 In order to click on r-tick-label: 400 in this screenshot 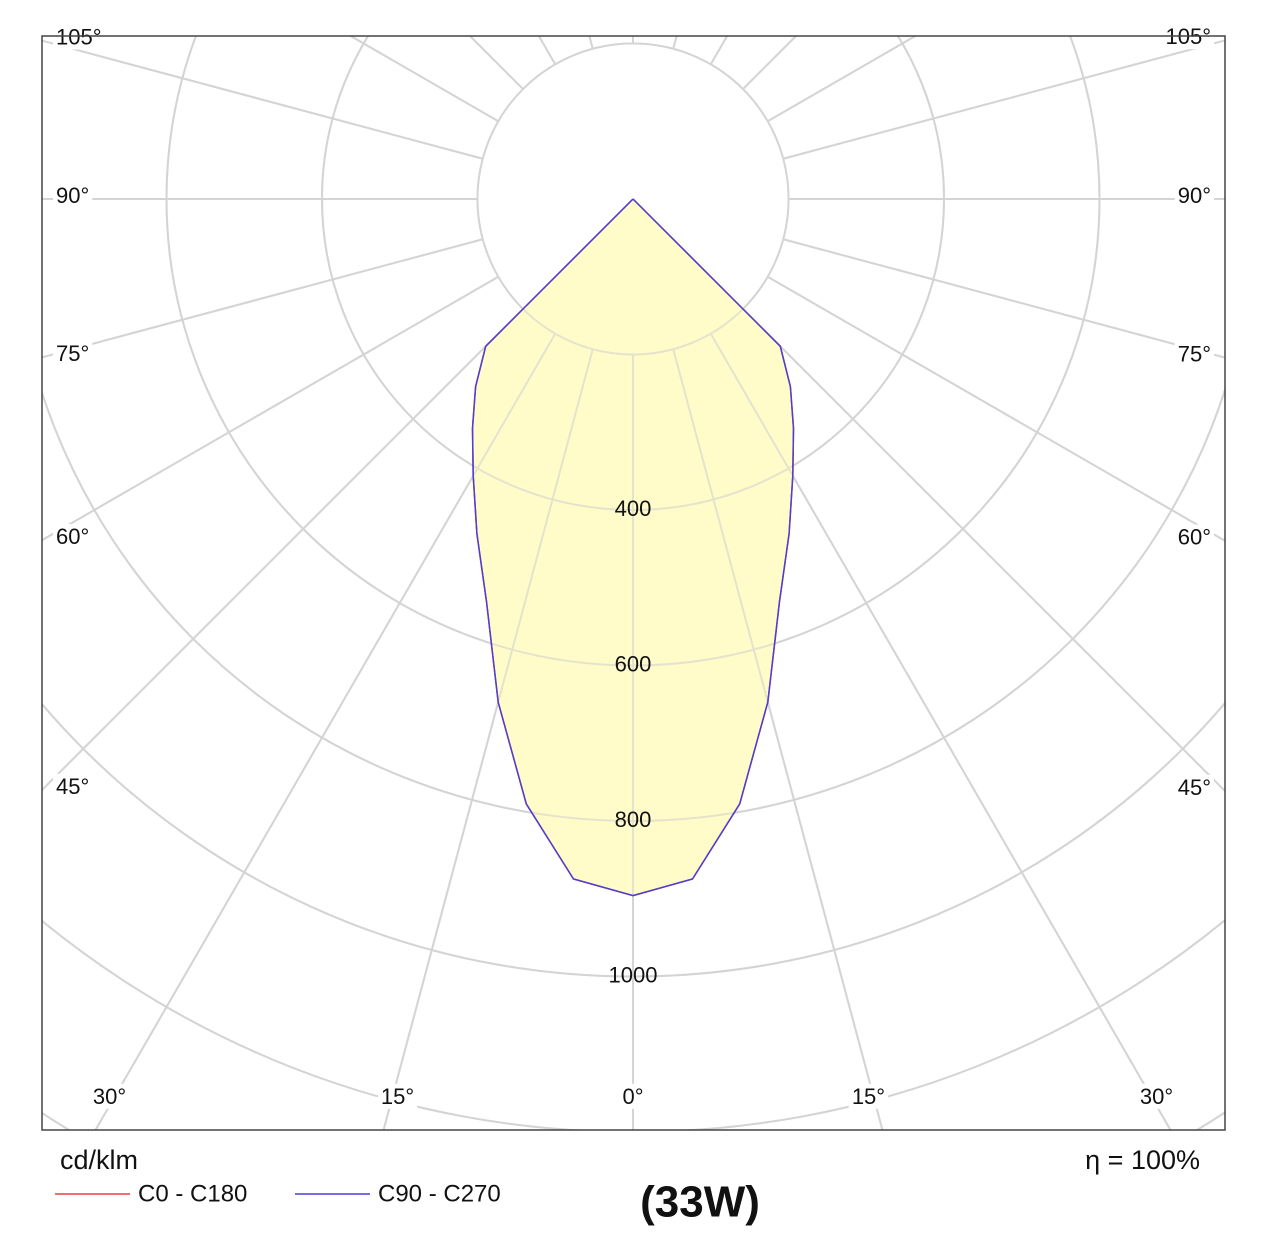, I will do `click(633, 508)`.